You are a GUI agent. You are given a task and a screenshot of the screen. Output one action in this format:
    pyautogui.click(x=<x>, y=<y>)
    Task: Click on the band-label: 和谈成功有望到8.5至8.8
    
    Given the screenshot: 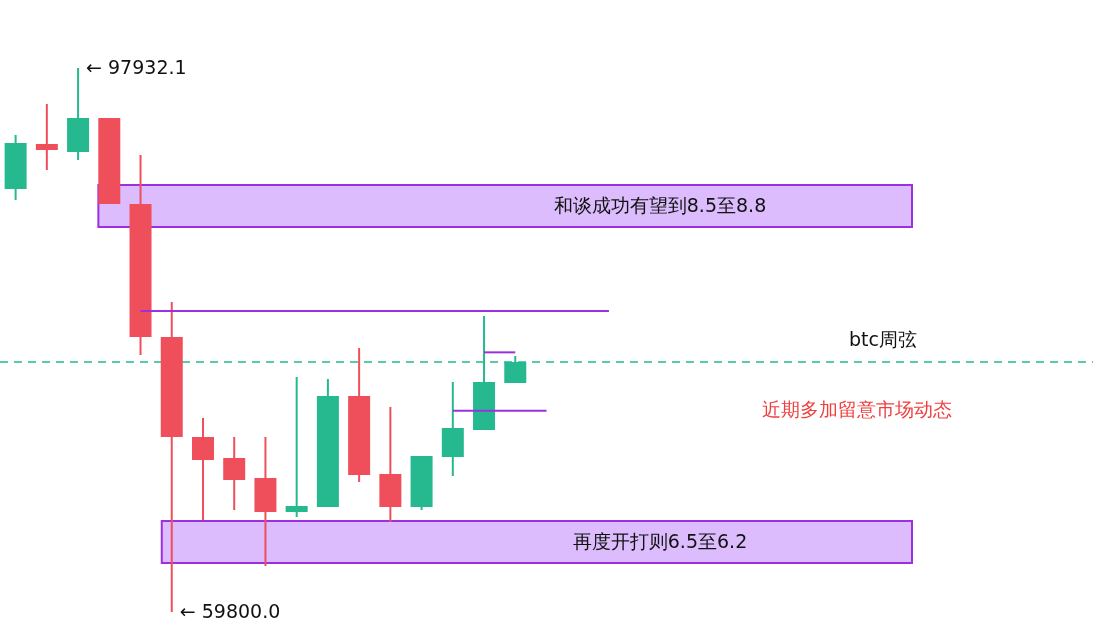 What is the action you would take?
    pyautogui.click(x=660, y=205)
    